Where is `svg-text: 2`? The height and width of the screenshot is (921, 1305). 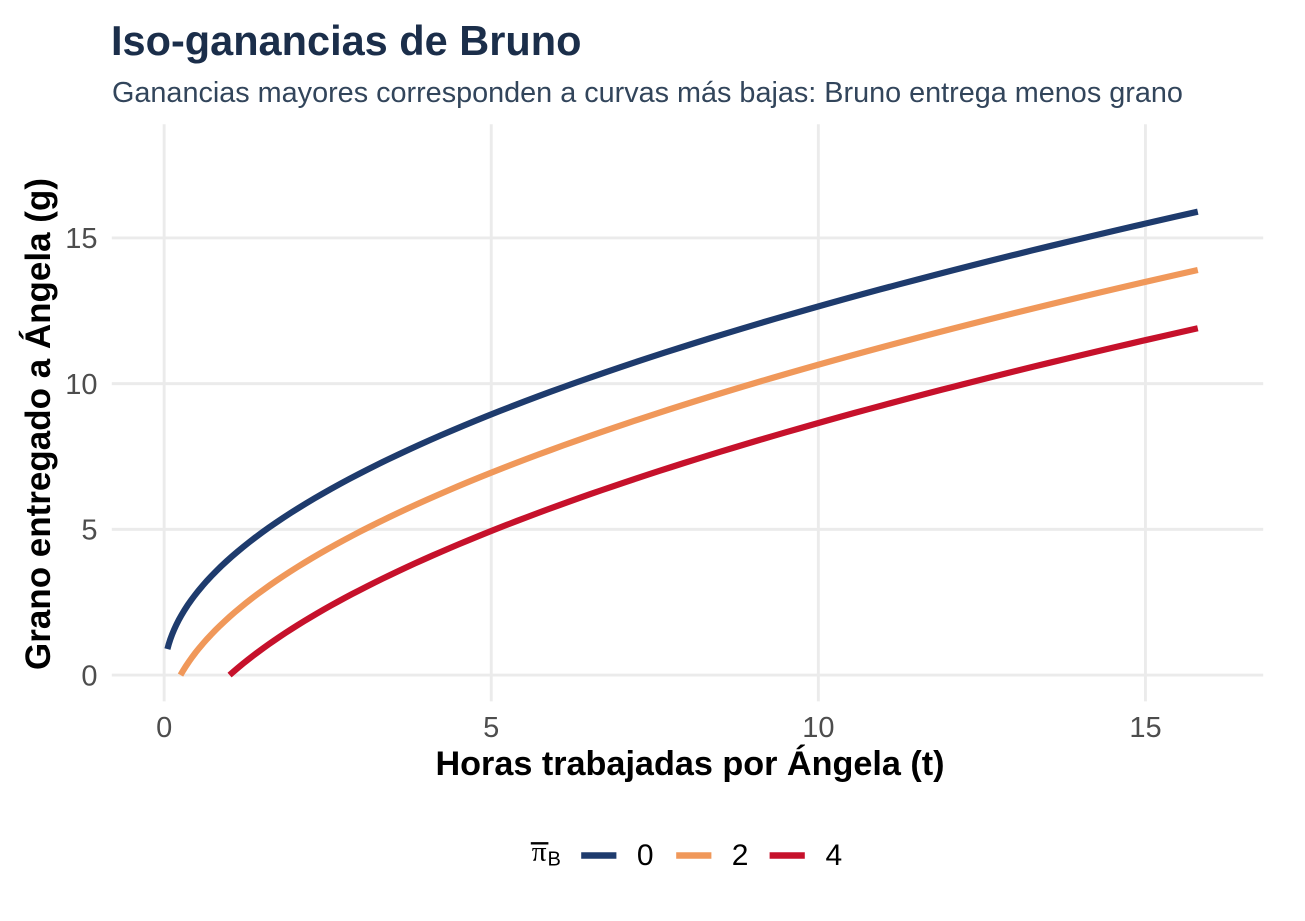
svg-text: 2 is located at coordinates (740, 855).